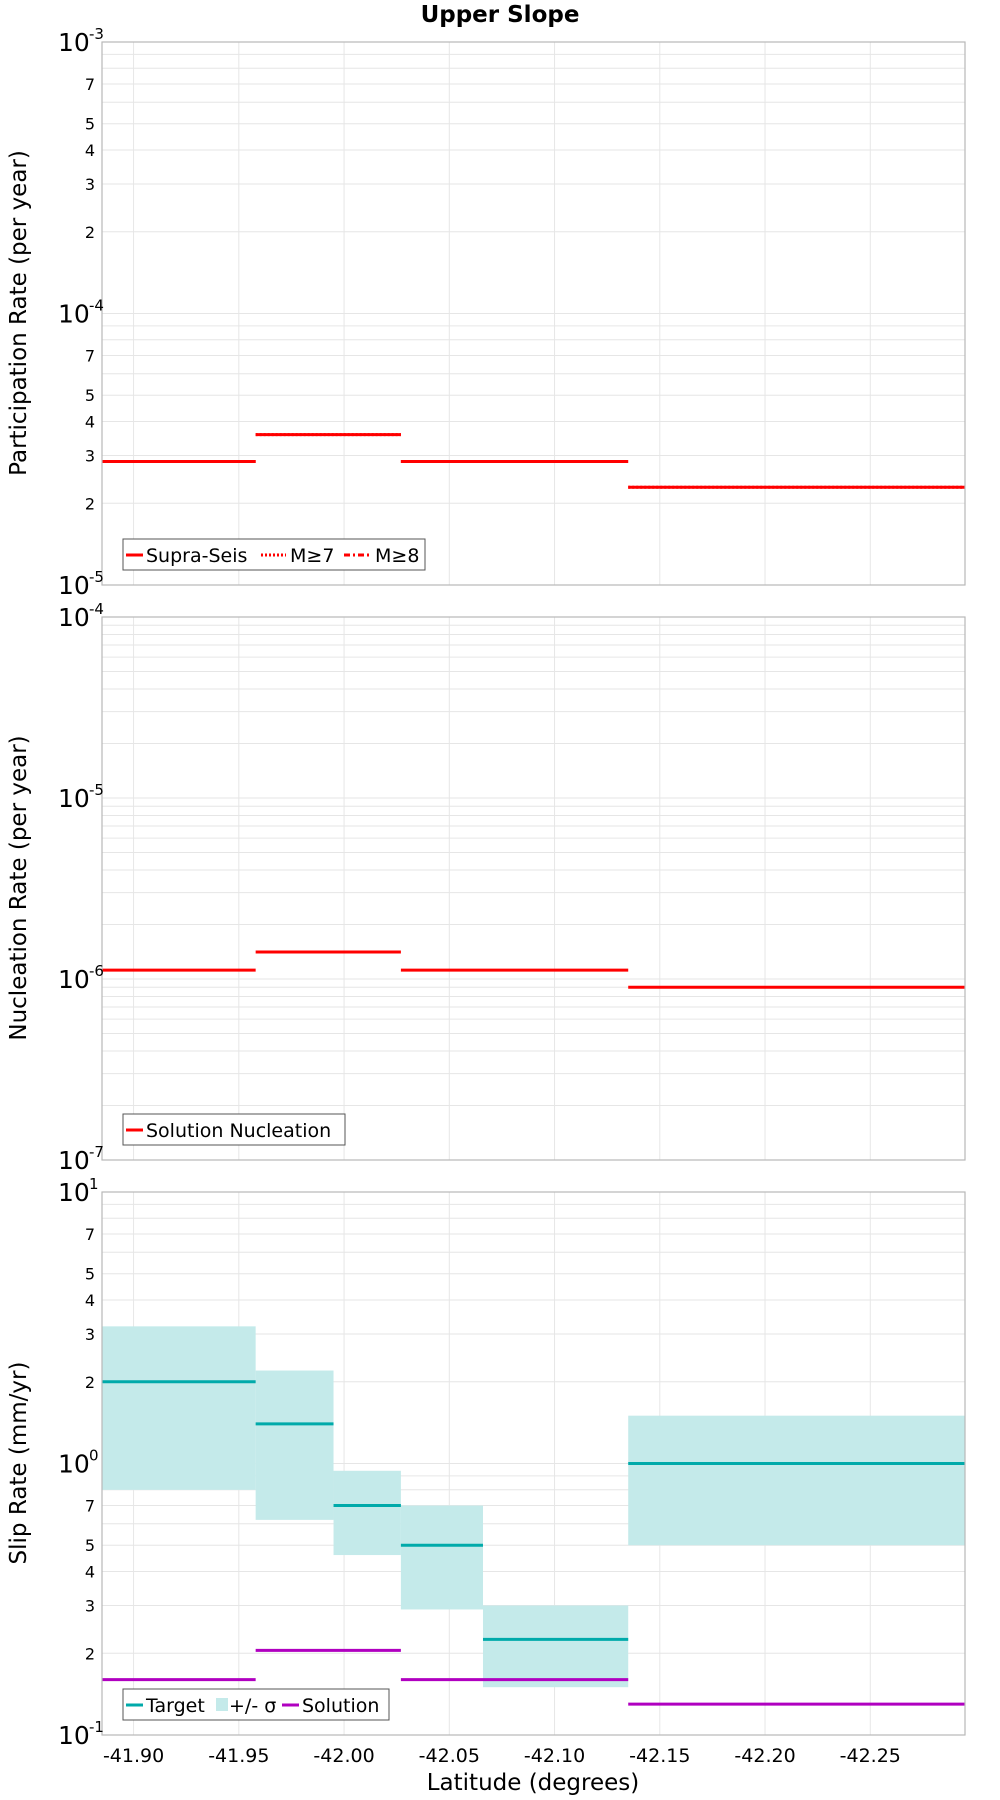 This screenshot has height=1800, width=1000. I want to click on y-major-tick-exponent: -6, so click(96, 971).